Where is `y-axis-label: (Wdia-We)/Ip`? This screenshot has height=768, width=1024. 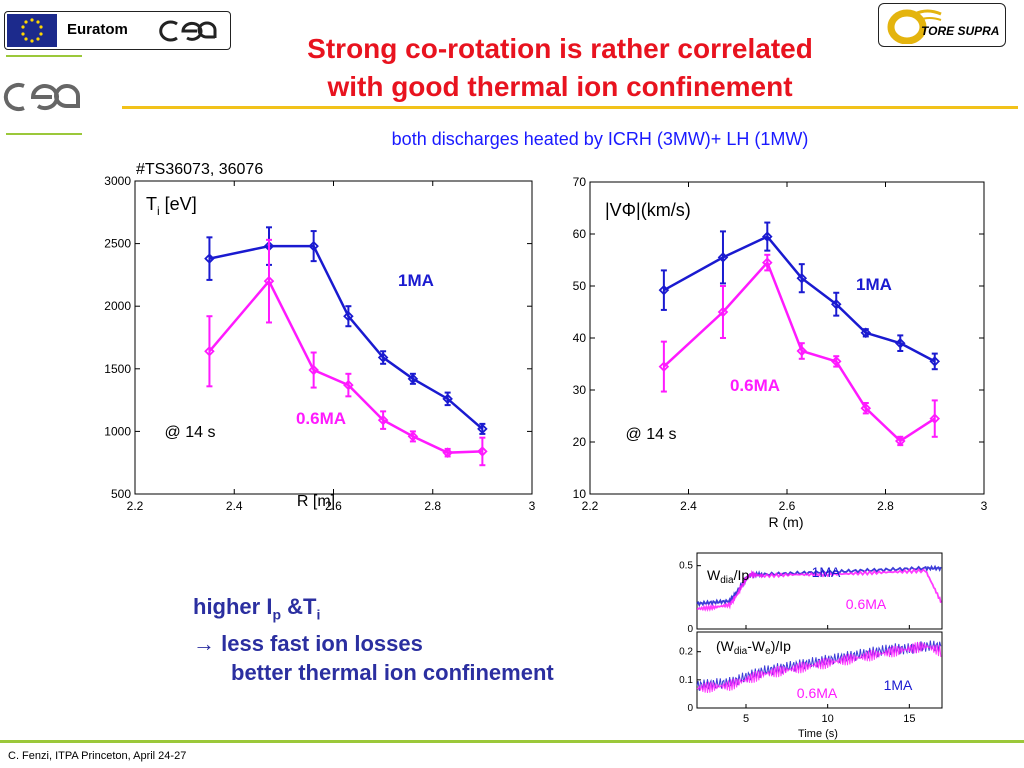
y-axis-label: (Wdia-We)/Ip is located at coordinates (753, 647).